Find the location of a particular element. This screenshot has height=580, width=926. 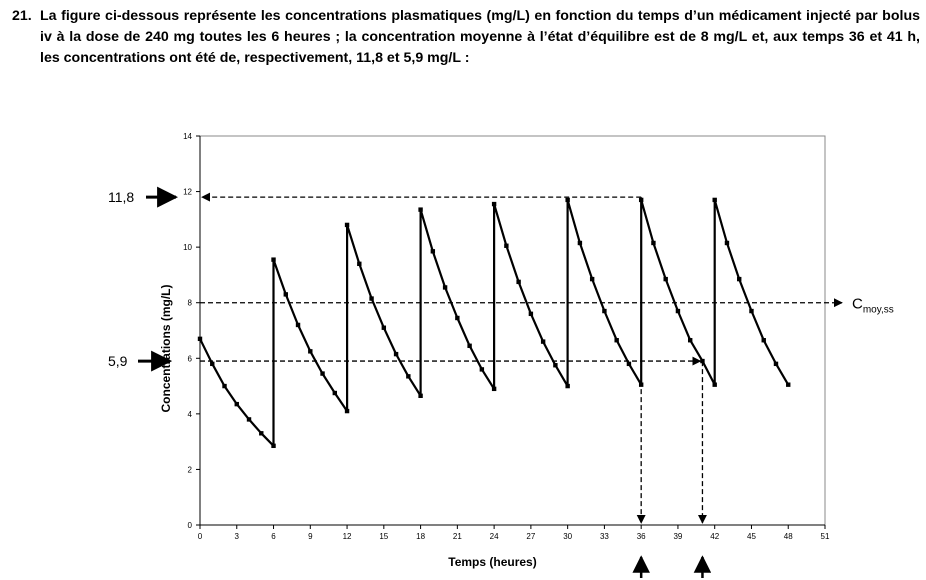

y-axis-title: Concentrations (mg/L) is located at coordinates (166, 348).